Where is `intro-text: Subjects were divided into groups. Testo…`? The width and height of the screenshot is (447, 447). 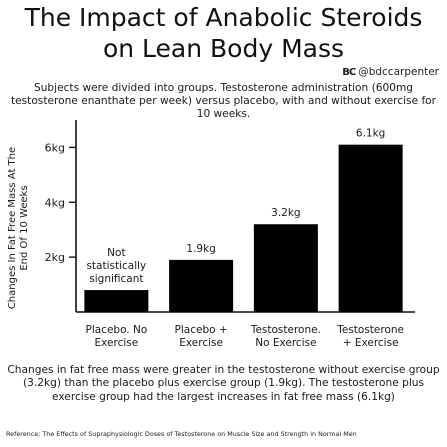 intro-text: Subjects were divided into groups. Testo… is located at coordinates (223, 101).